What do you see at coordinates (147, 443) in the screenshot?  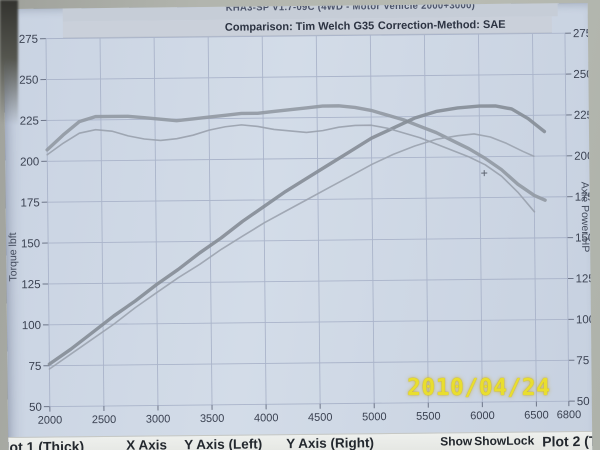 I see `toolbar-item-x-axis: X Axis` at bounding box center [147, 443].